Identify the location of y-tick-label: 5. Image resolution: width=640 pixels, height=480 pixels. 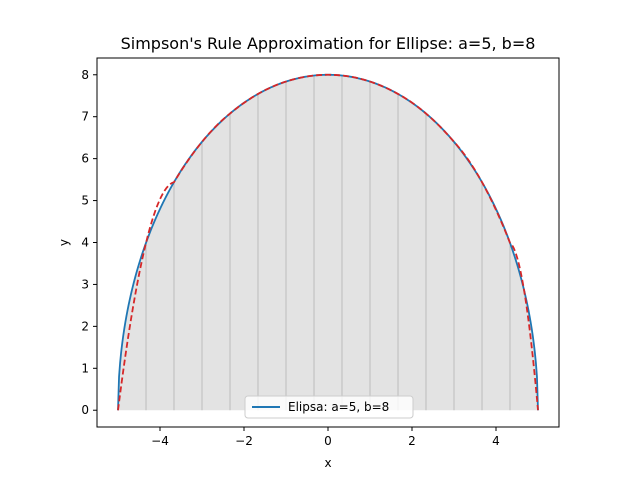
(85, 201).